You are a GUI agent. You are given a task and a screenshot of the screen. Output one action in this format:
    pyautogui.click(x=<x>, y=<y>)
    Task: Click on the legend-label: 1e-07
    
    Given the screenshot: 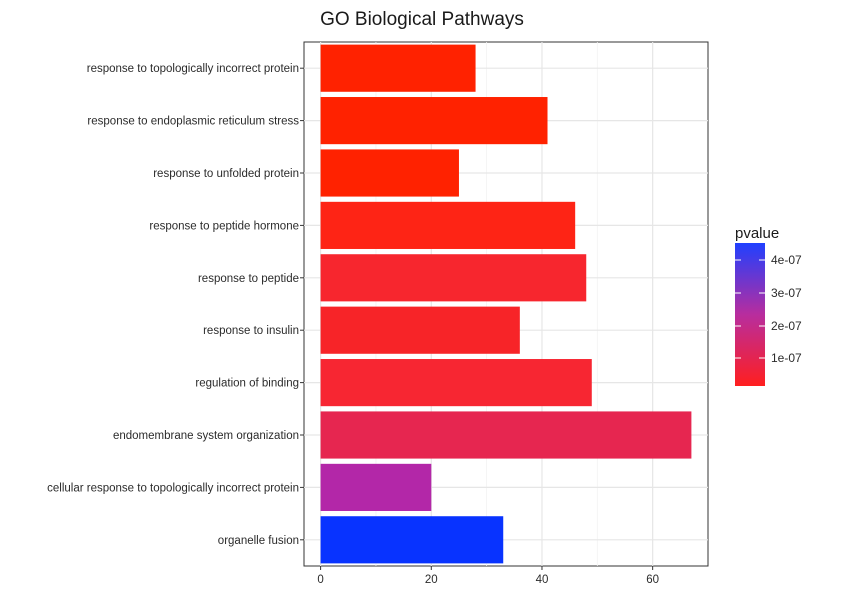 What is the action you would take?
    pyautogui.click(x=786, y=358)
    